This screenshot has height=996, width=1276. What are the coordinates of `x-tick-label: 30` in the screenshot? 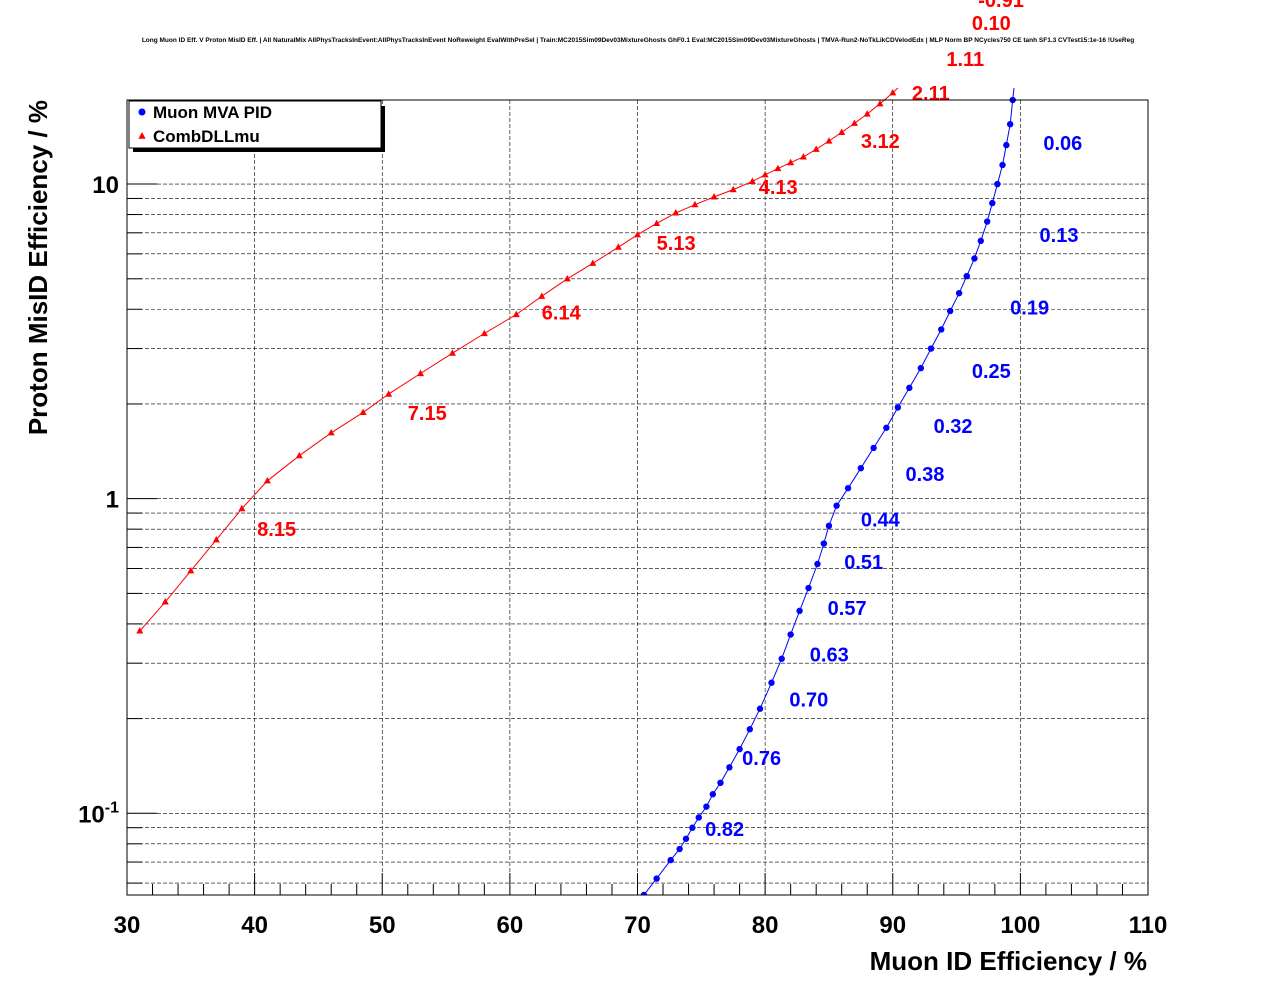 It's located at (127, 925).